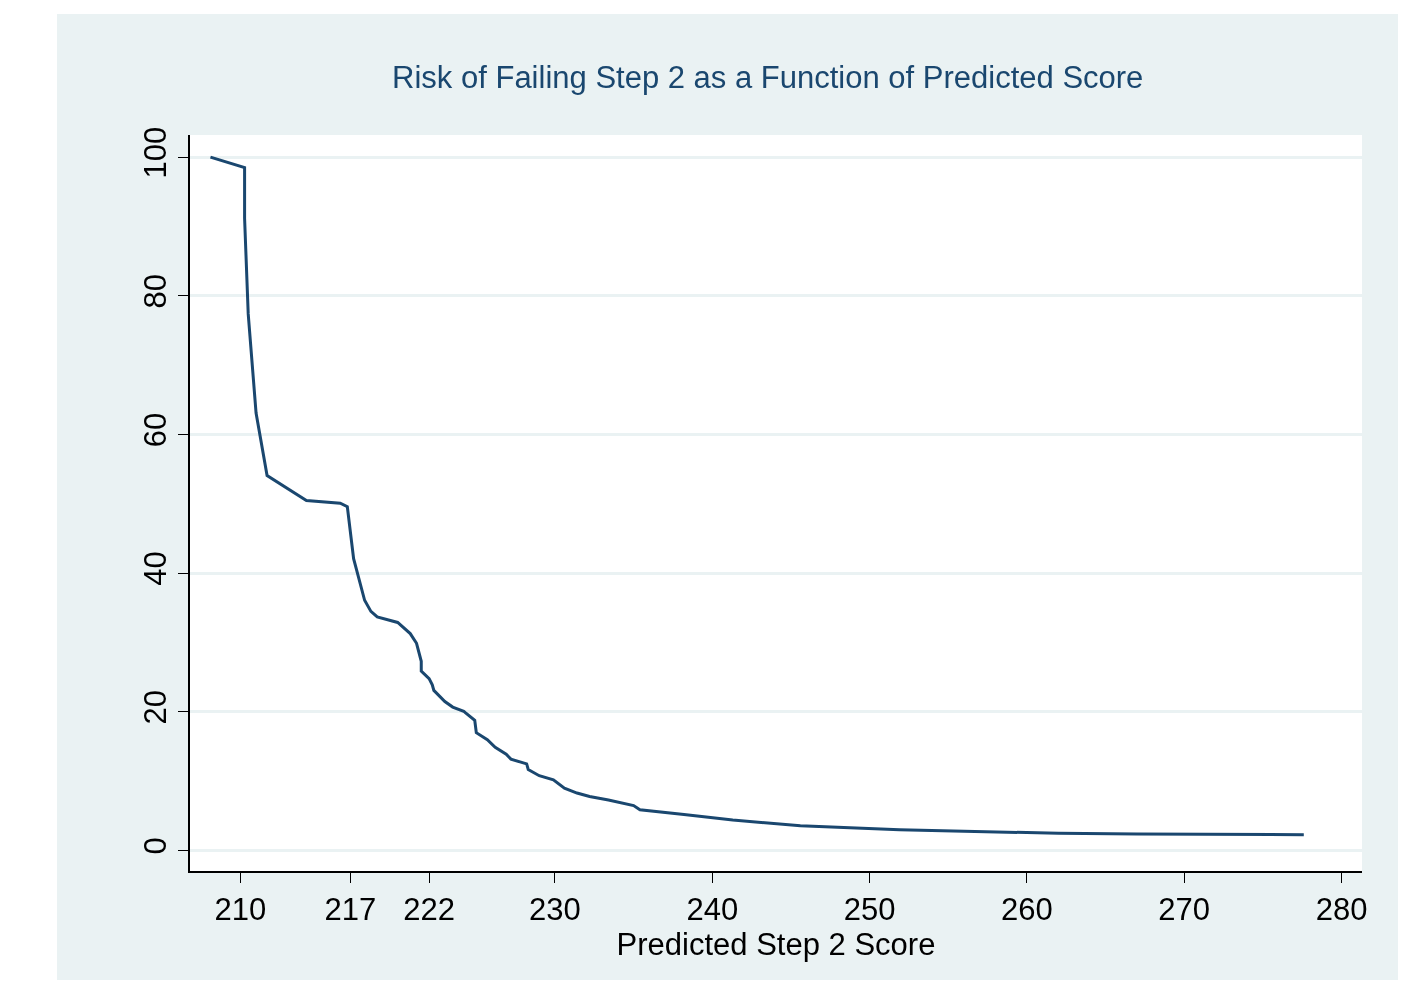  Describe the element at coordinates (155, 291) in the screenshot. I see `y-tick-label: 80` at that location.